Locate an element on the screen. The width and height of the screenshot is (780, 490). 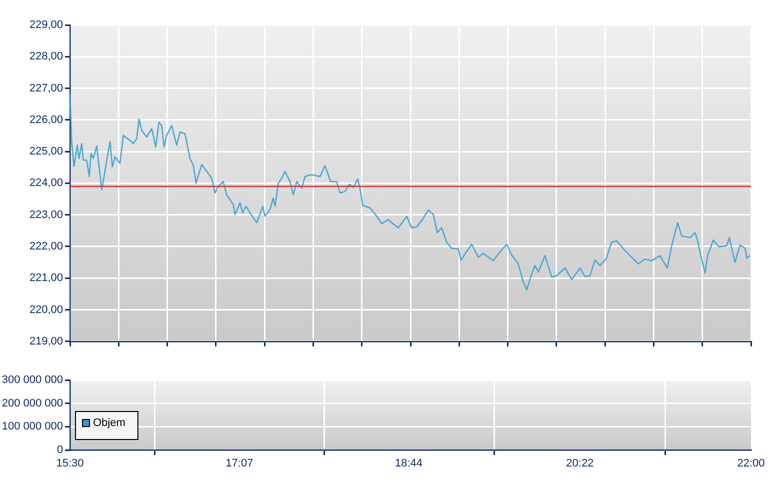
x-tick-label: 20:22 is located at coordinates (580, 464).